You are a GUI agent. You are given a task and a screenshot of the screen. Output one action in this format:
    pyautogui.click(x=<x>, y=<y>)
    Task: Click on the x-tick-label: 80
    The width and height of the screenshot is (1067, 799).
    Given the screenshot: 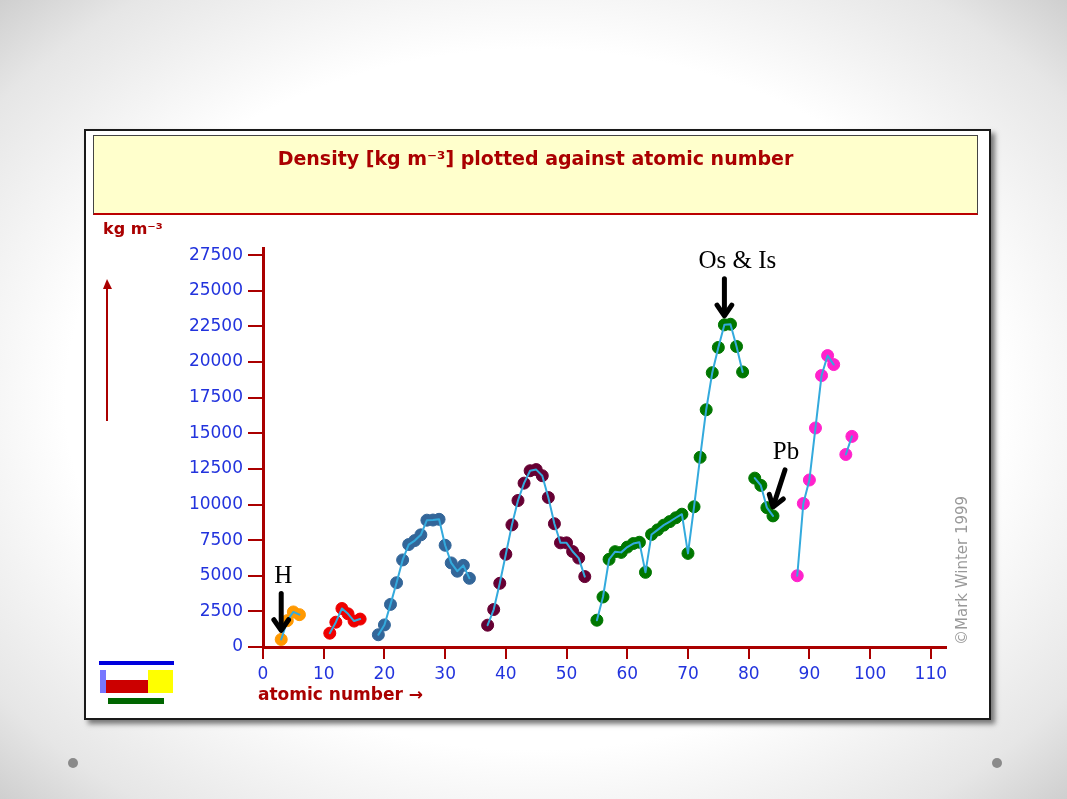 What is the action you would take?
    pyautogui.click(x=748, y=672)
    